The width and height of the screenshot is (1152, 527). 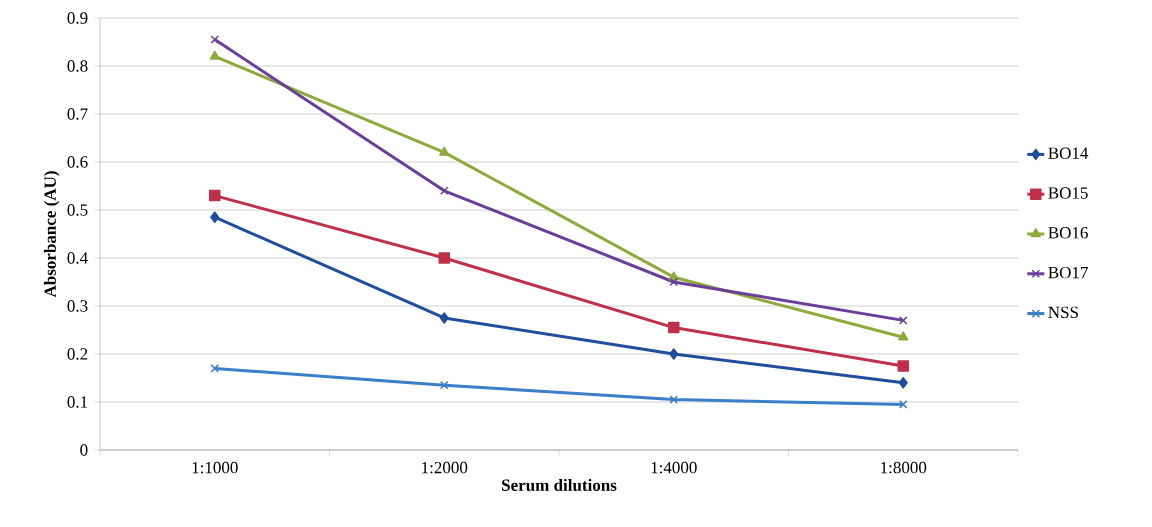 What do you see at coordinates (904, 467) in the screenshot?
I see `x-tick-label: 1:8000` at bounding box center [904, 467].